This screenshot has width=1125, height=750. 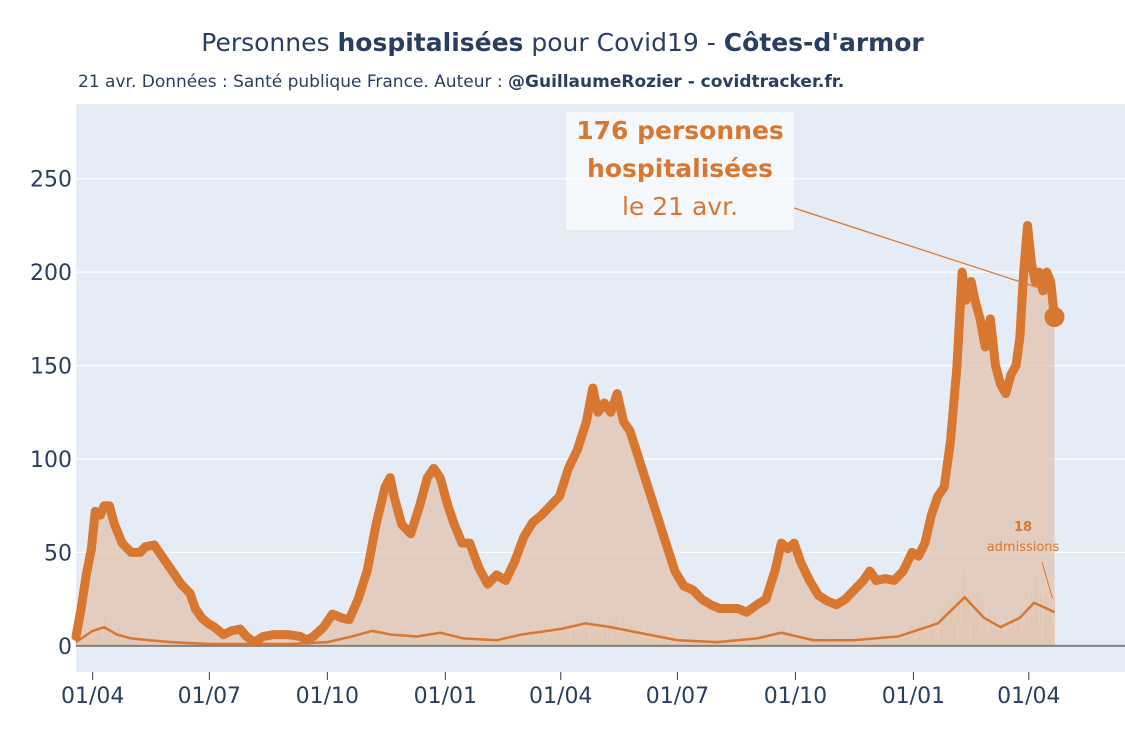 What do you see at coordinates (680, 130) in the screenshot?
I see `annotation-line-1: 176 personnes` at bounding box center [680, 130].